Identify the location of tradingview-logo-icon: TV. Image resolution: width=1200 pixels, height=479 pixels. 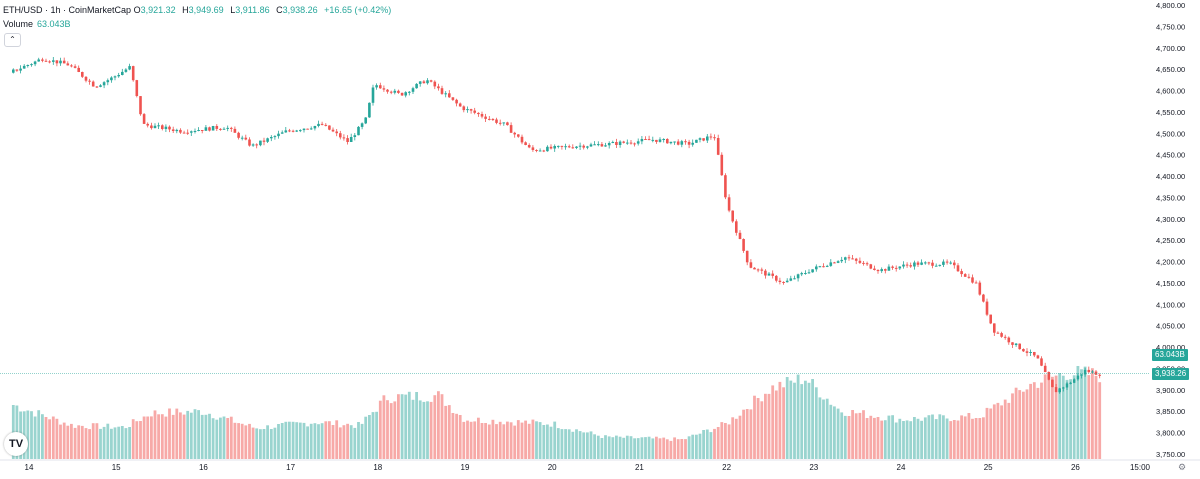
(16, 444).